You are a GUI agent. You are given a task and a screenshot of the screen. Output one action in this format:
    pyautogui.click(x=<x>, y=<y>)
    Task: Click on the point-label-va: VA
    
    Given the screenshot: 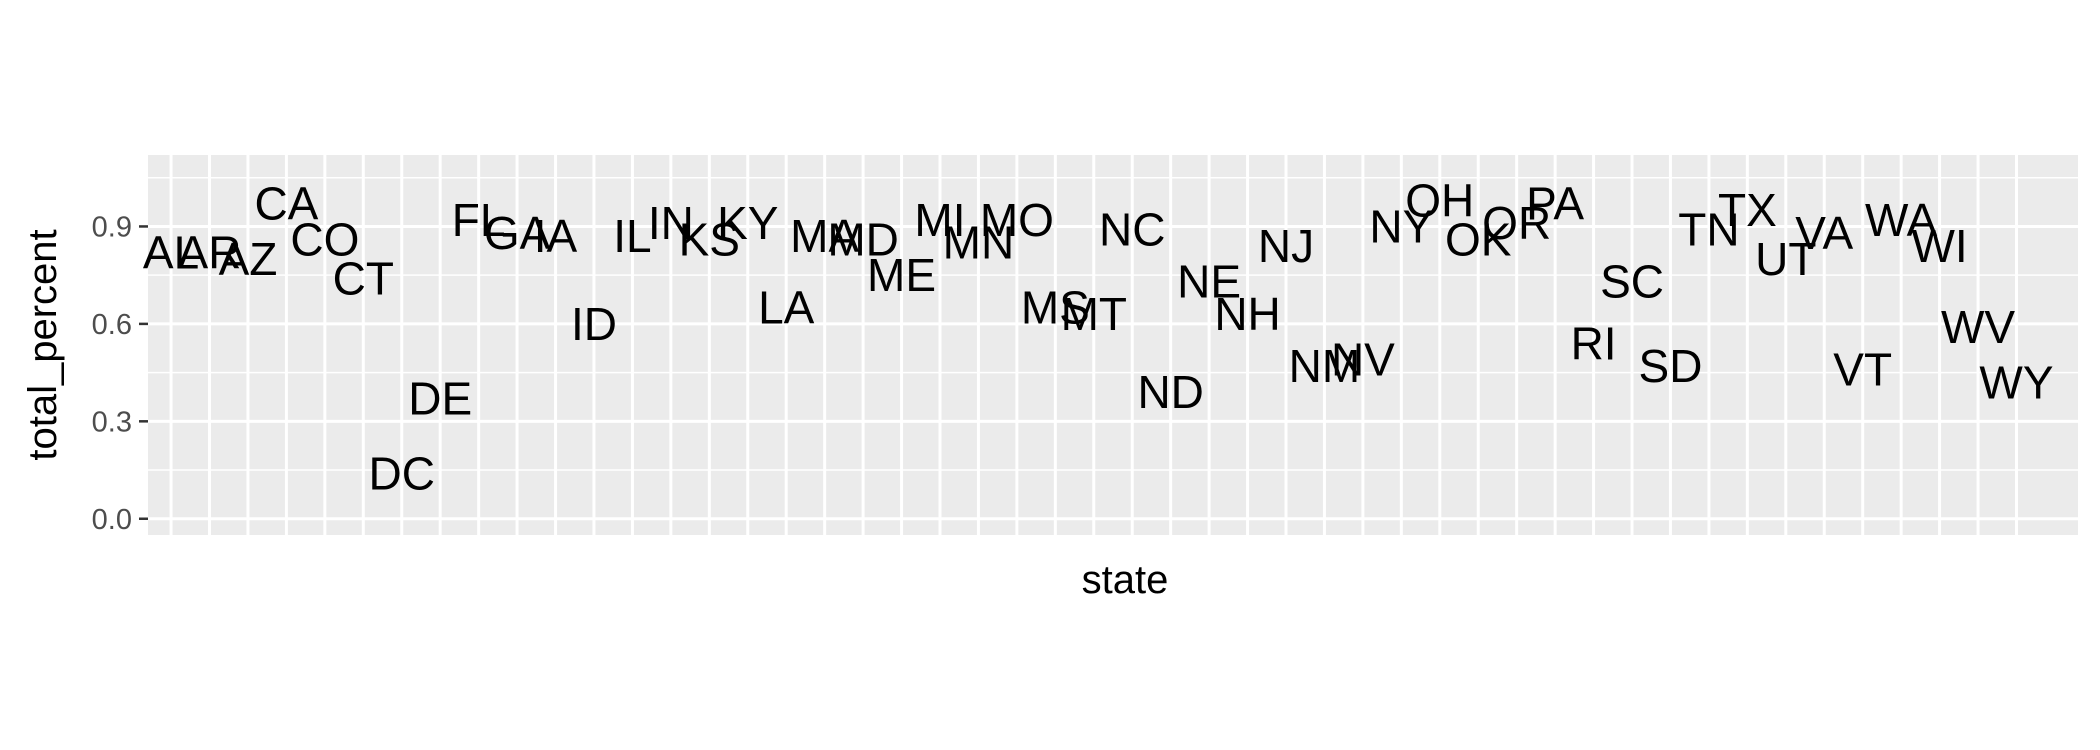 What is the action you would take?
    pyautogui.click(x=1824, y=233)
    